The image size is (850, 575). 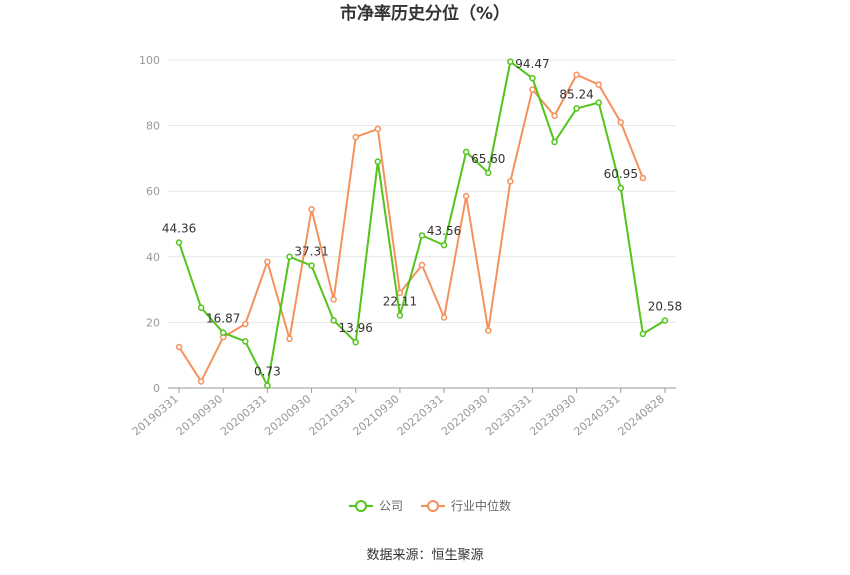 I want to click on chart-title: 市净率历史分位（%）, so click(x=425, y=13).